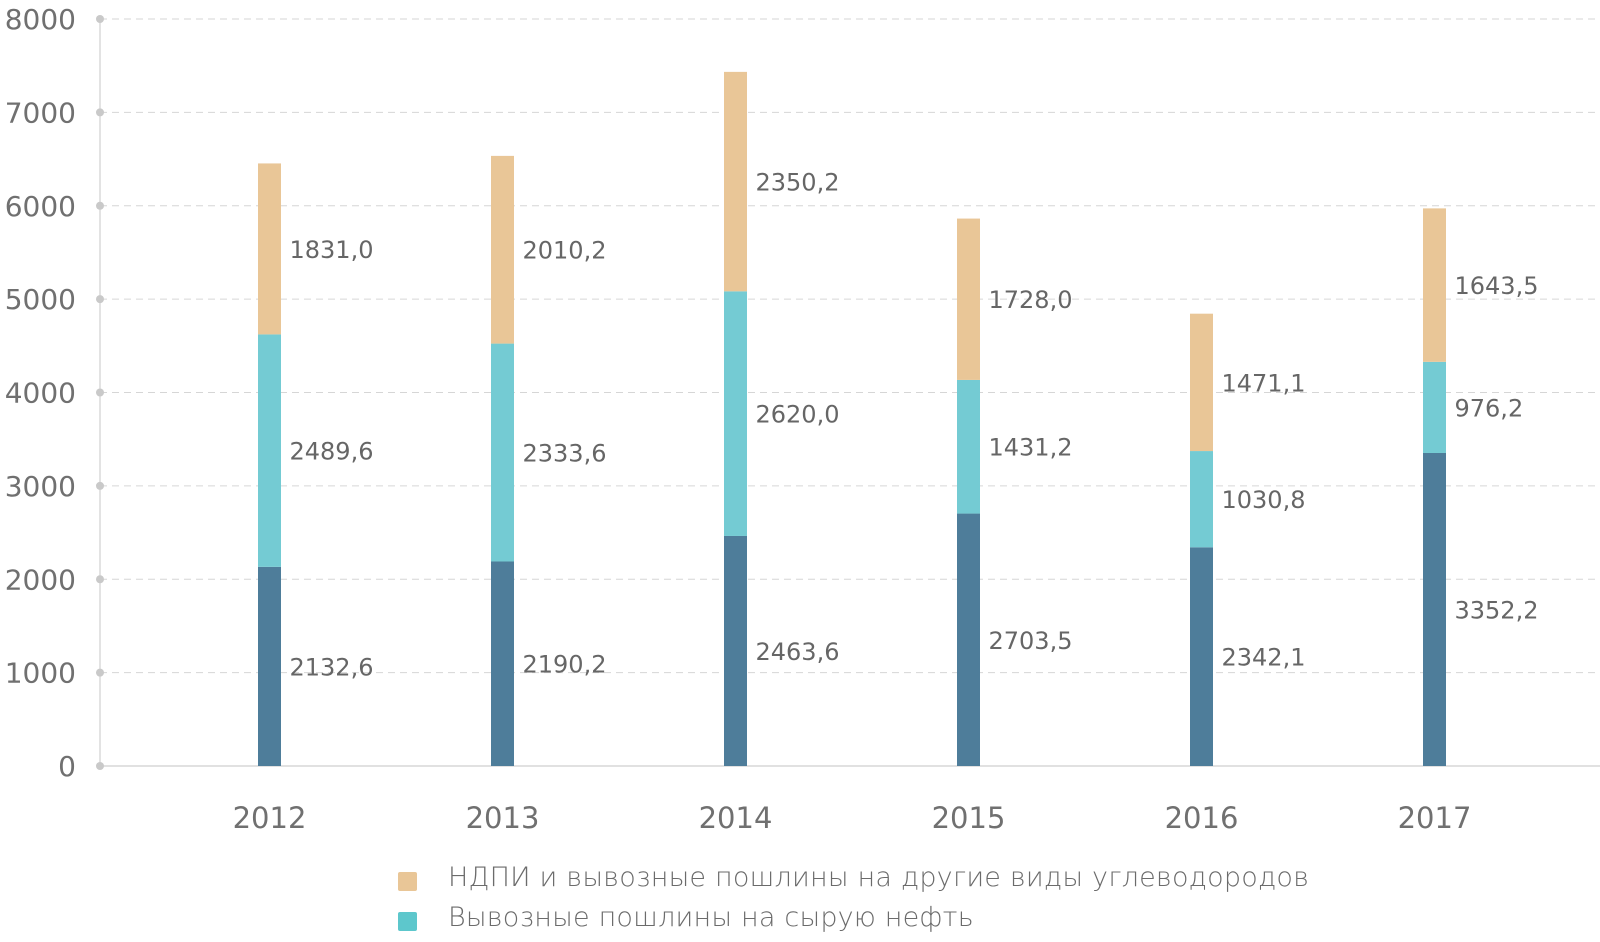 The image size is (1600, 942). I want to click on y-tick-label: 7000, so click(40, 112).